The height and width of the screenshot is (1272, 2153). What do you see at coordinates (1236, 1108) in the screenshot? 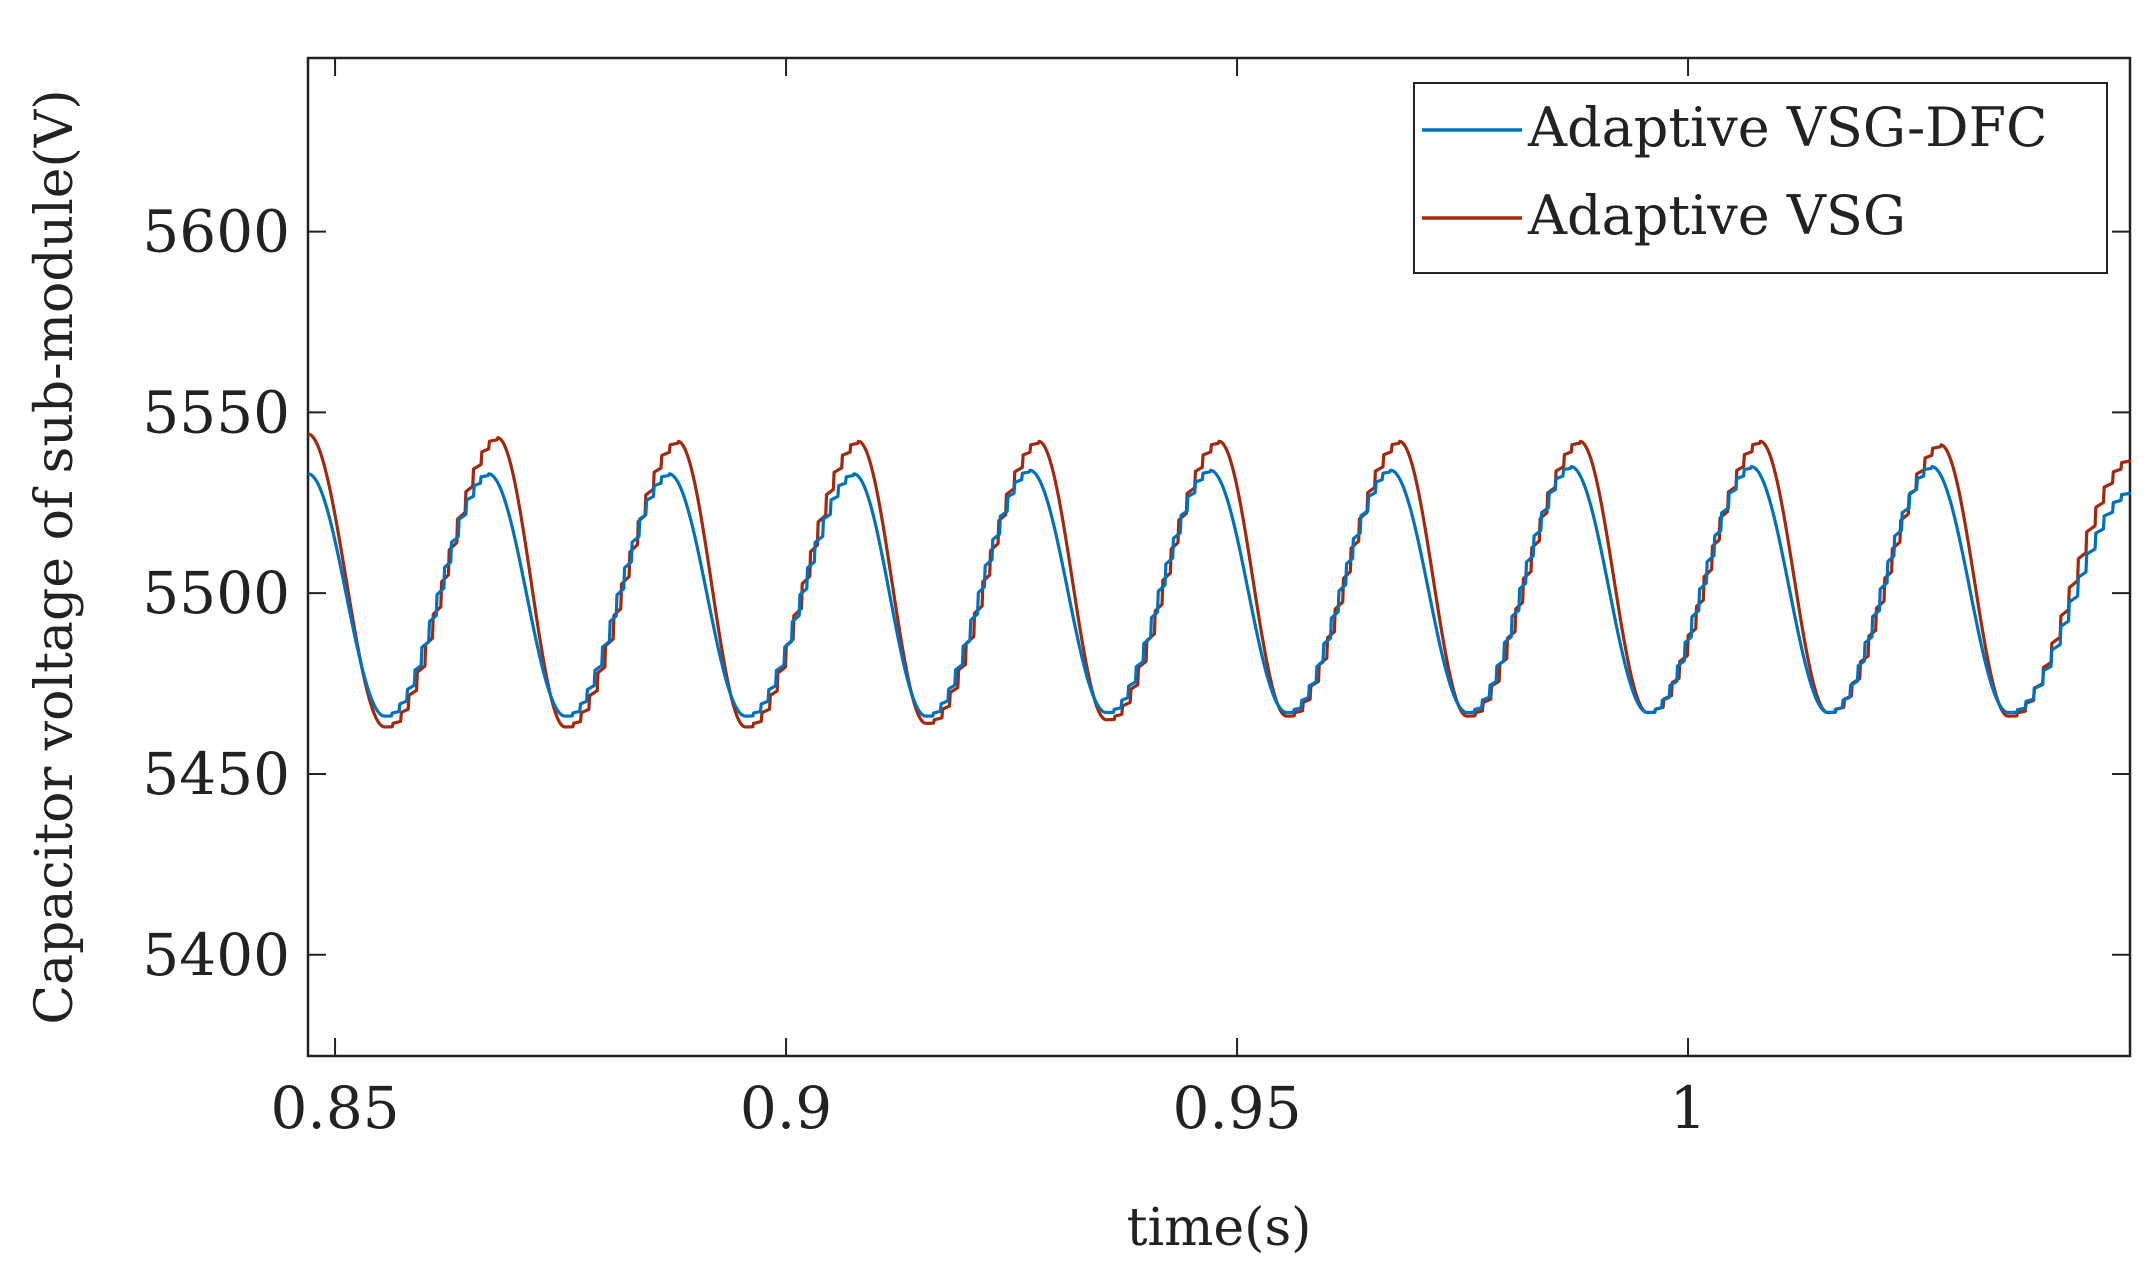
I see `x-tick-label: 0.95` at bounding box center [1236, 1108].